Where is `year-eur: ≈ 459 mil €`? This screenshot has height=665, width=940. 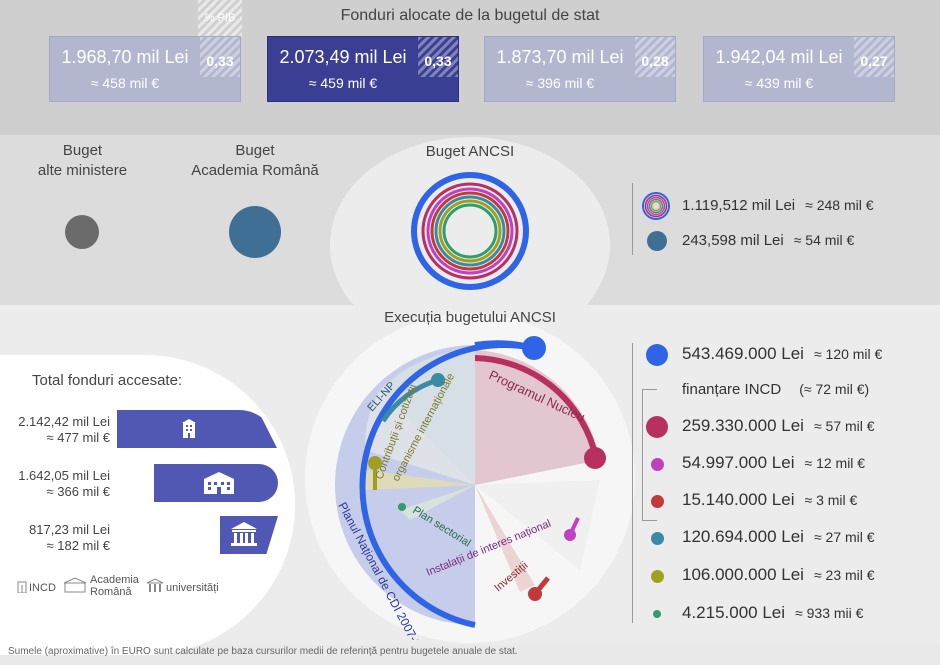 year-eur: ≈ 459 mil € is located at coordinates (343, 83).